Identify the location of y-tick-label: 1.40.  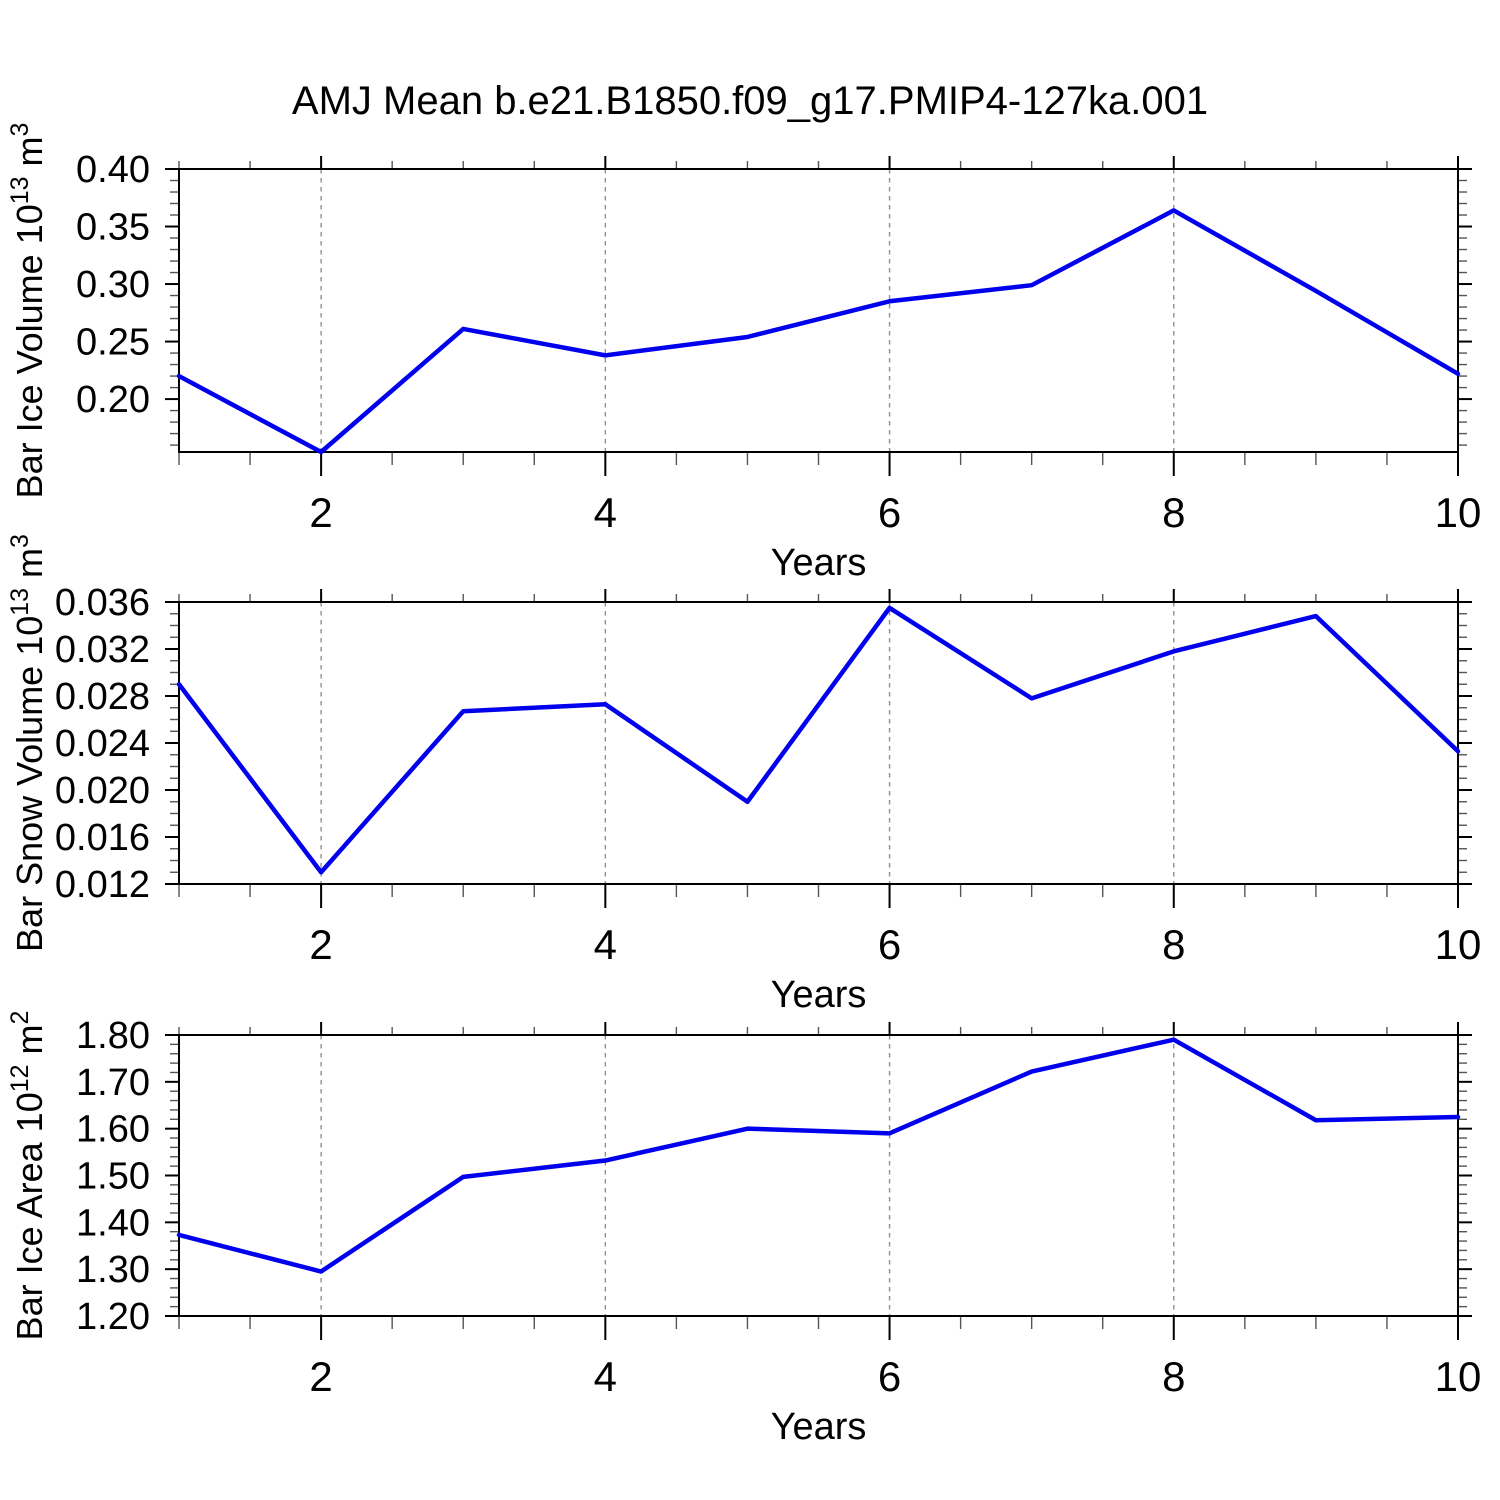
(113, 1223).